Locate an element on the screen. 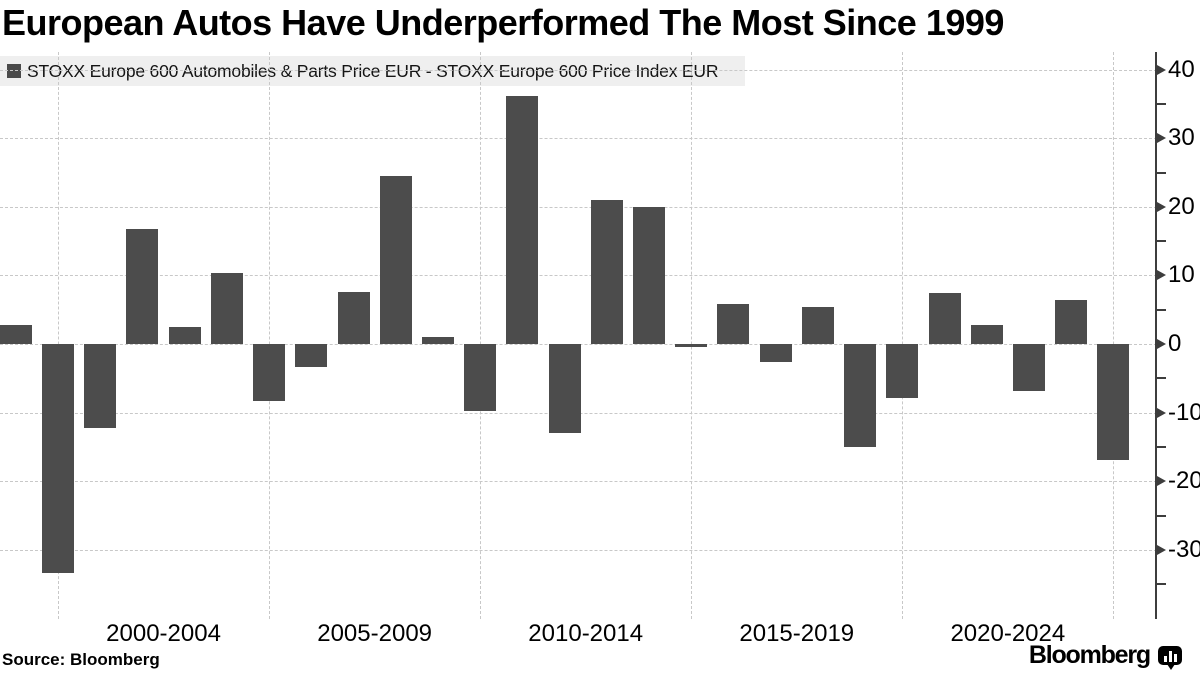 The height and width of the screenshot is (675, 1200). bar-2020 is located at coordinates (902, 371).